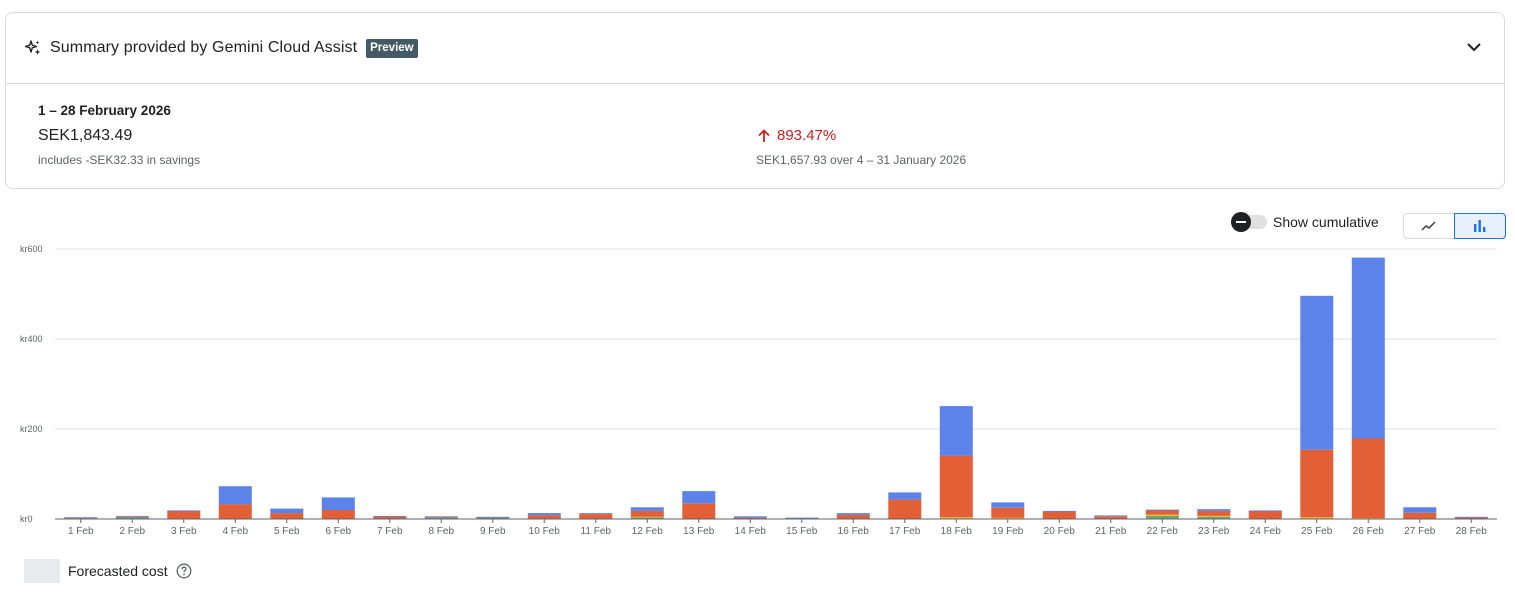 The height and width of the screenshot is (593, 1515). I want to click on savings-note: includes -SEK32.33 in savings, so click(119, 160).